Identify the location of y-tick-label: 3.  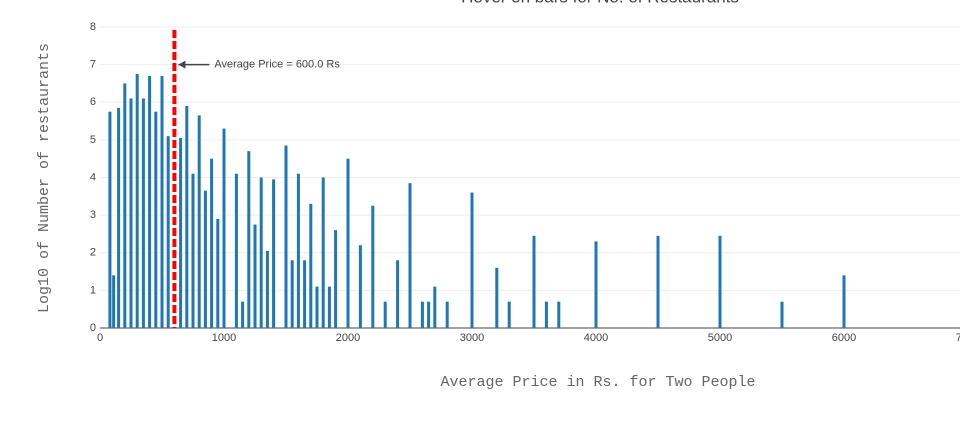
(93, 215).